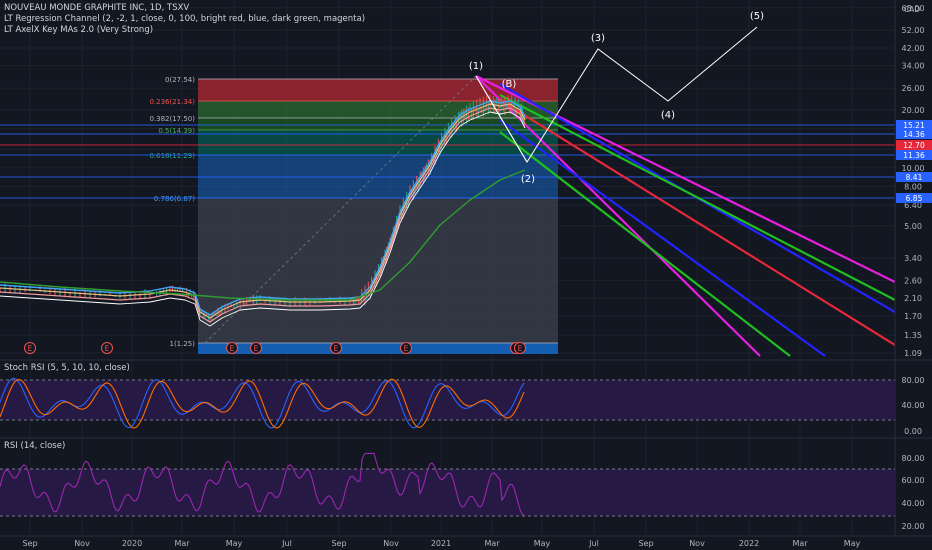 Image resolution: width=932 pixels, height=550 pixels. Describe the element at coordinates (913, 88) in the screenshot. I see `price-tick-label: 26.00` at that location.